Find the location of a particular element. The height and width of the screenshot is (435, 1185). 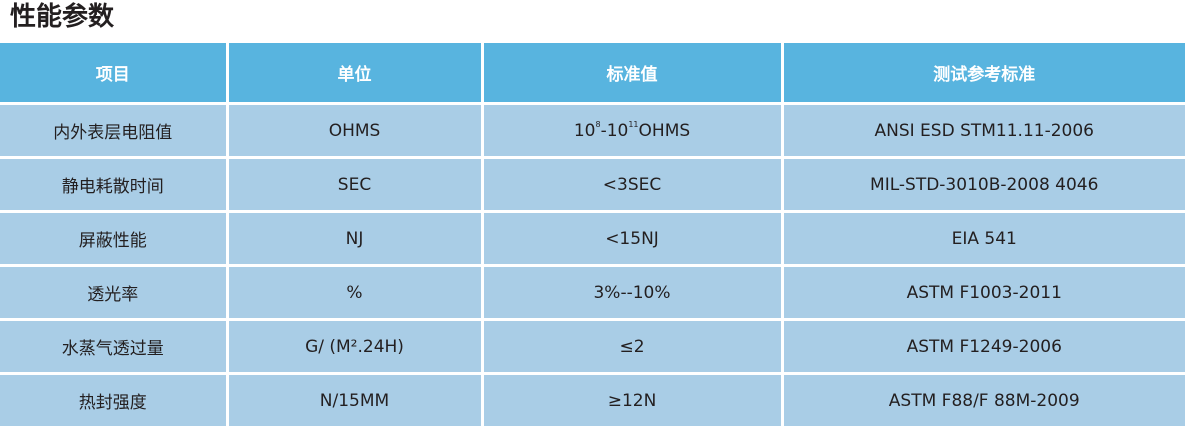

header-item: 项目 is located at coordinates (114, 74).